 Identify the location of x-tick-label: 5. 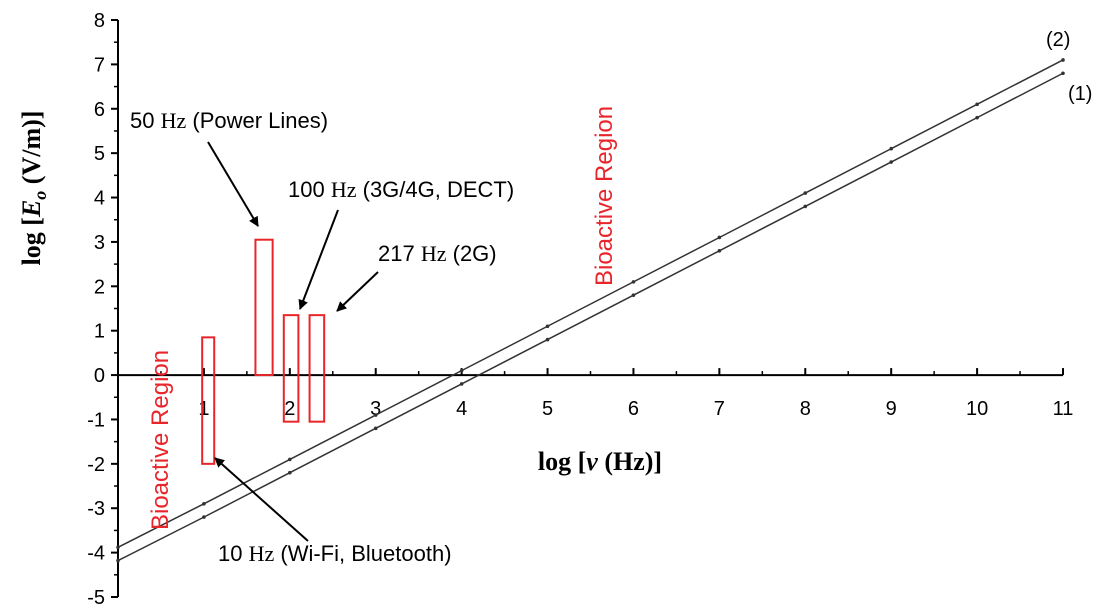
(547, 409).